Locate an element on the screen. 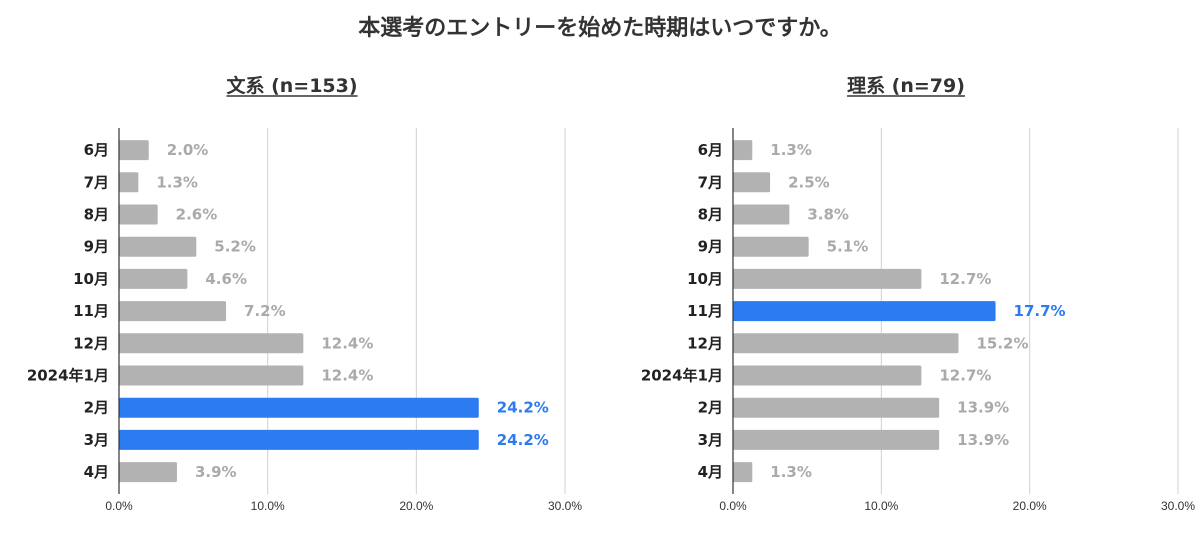 The height and width of the screenshot is (536, 1200). data-label: 5.1% is located at coordinates (848, 247).